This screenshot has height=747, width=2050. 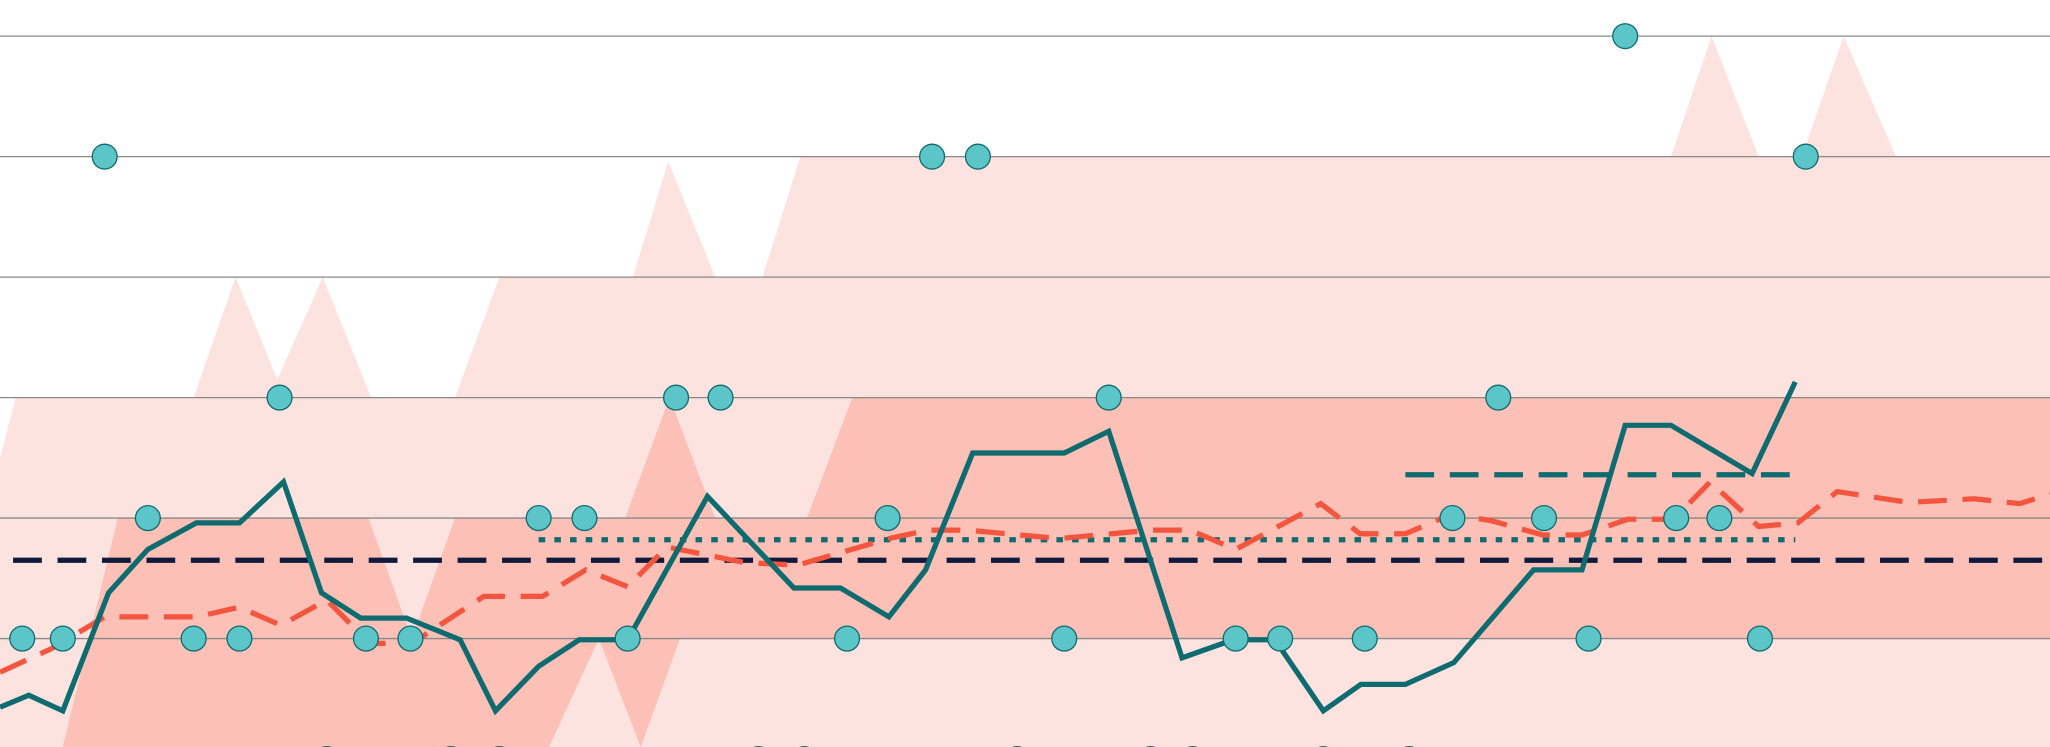 What do you see at coordinates (1025, 692) in the screenshot?
I see `band-area` at bounding box center [1025, 692].